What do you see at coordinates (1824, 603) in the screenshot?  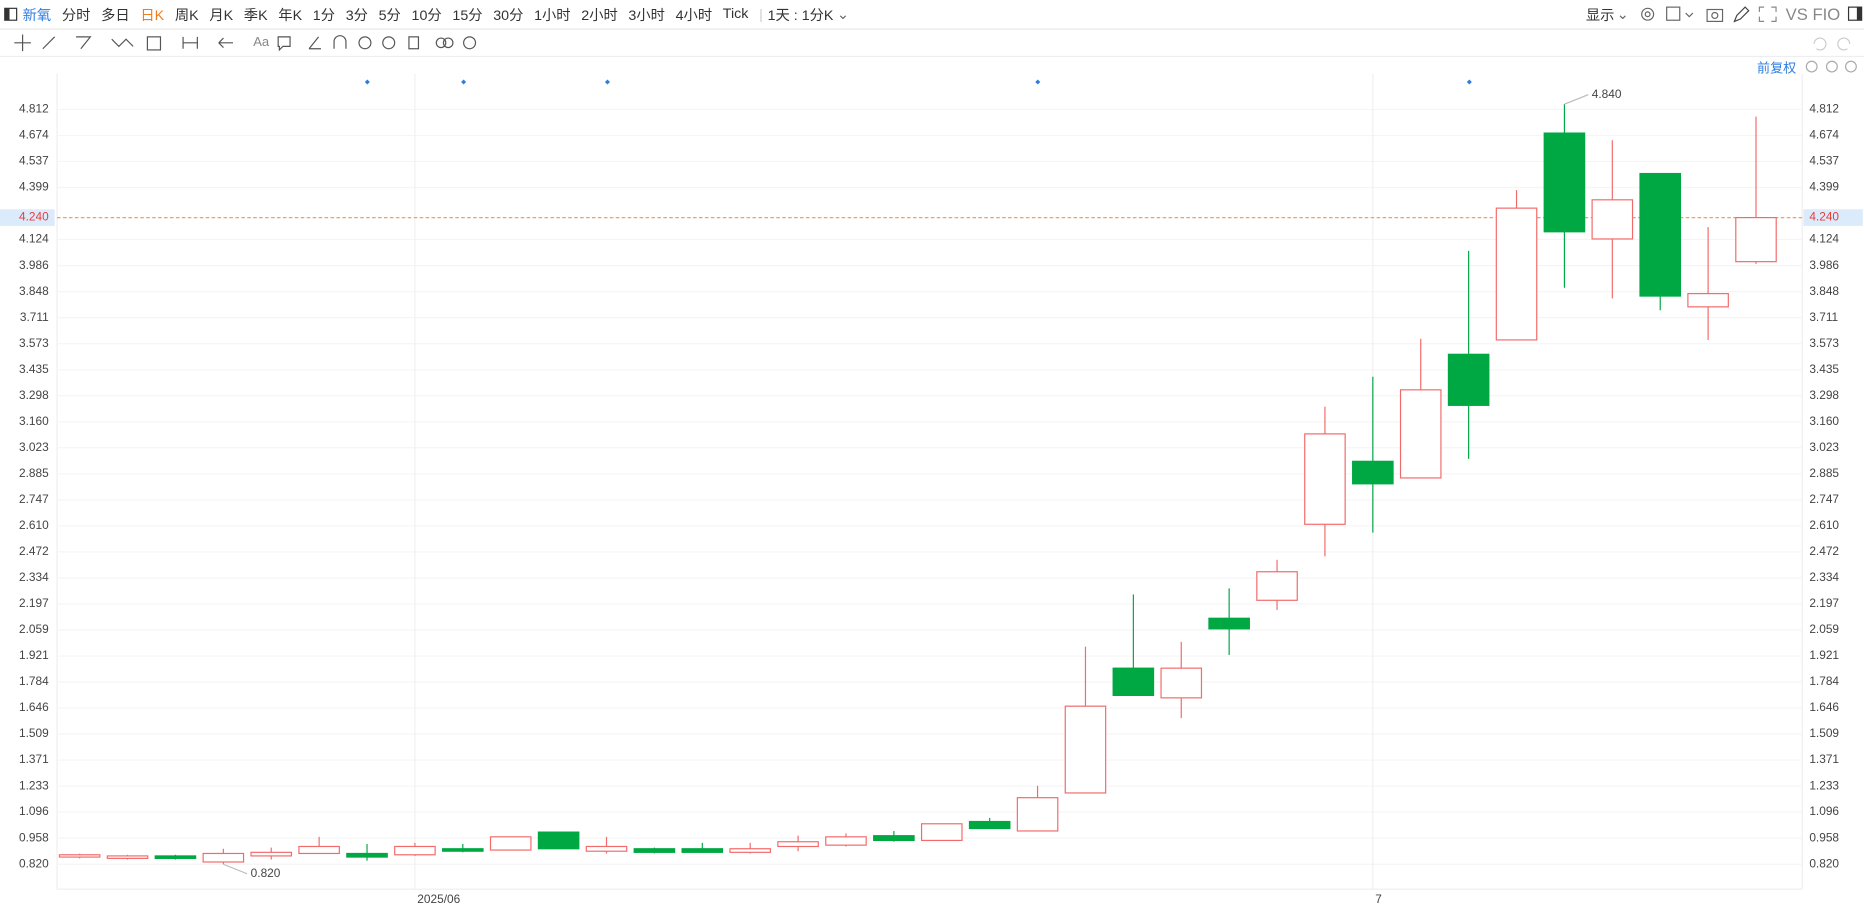 I see `y2-tick-label: 2.197` at bounding box center [1824, 603].